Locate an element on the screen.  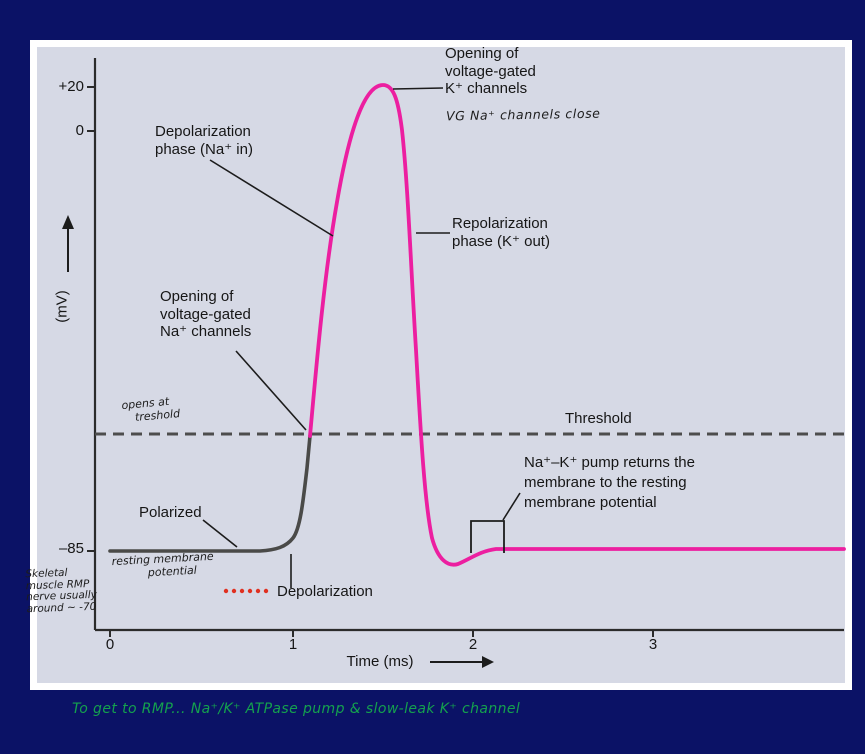
mv-axis-arrow-head is located at coordinates (68, 222).